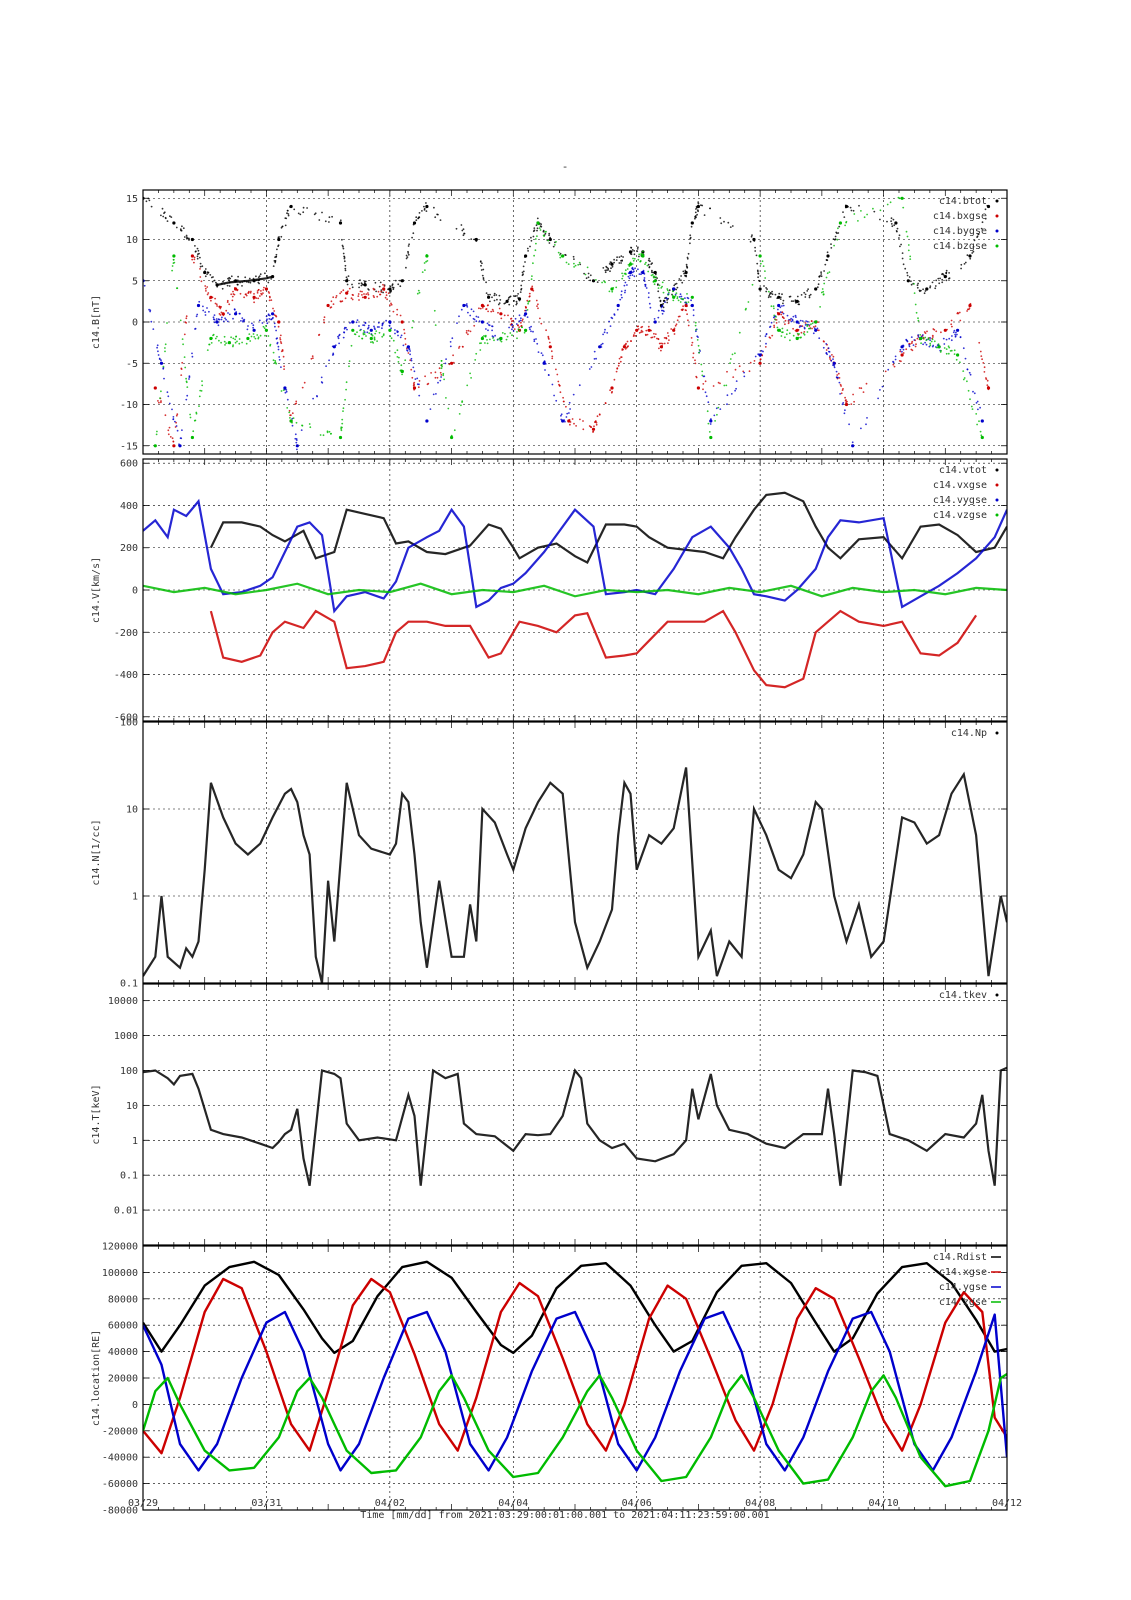  I want to click on y-axis-label: c14.B[nT], so click(96, 322).